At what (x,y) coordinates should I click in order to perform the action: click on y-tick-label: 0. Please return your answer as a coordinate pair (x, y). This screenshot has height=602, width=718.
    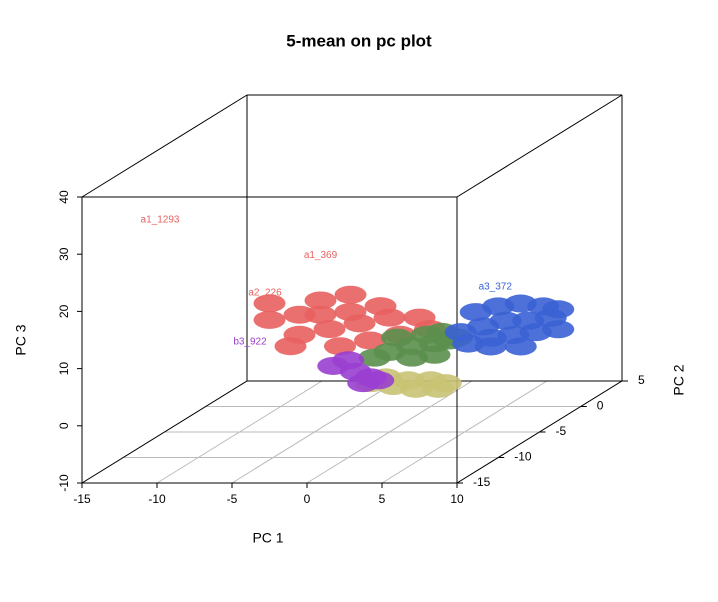
    Looking at the image, I should click on (600, 406).